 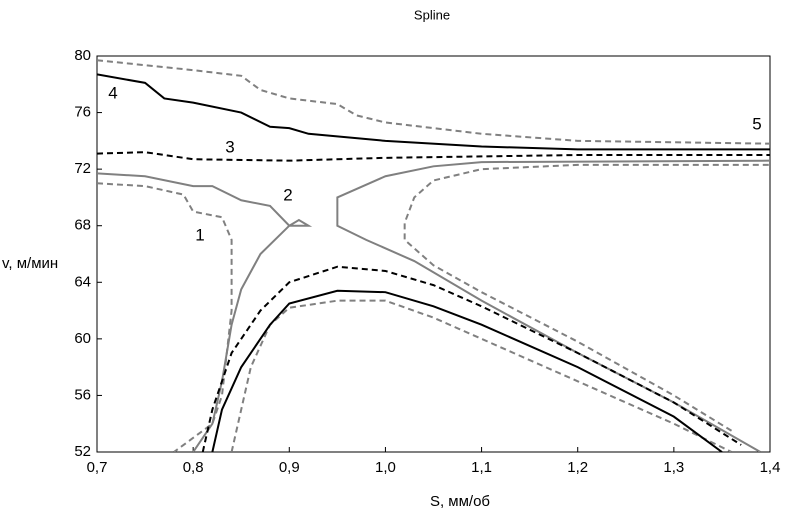 I want to click on annotation: 3, so click(x=229, y=146).